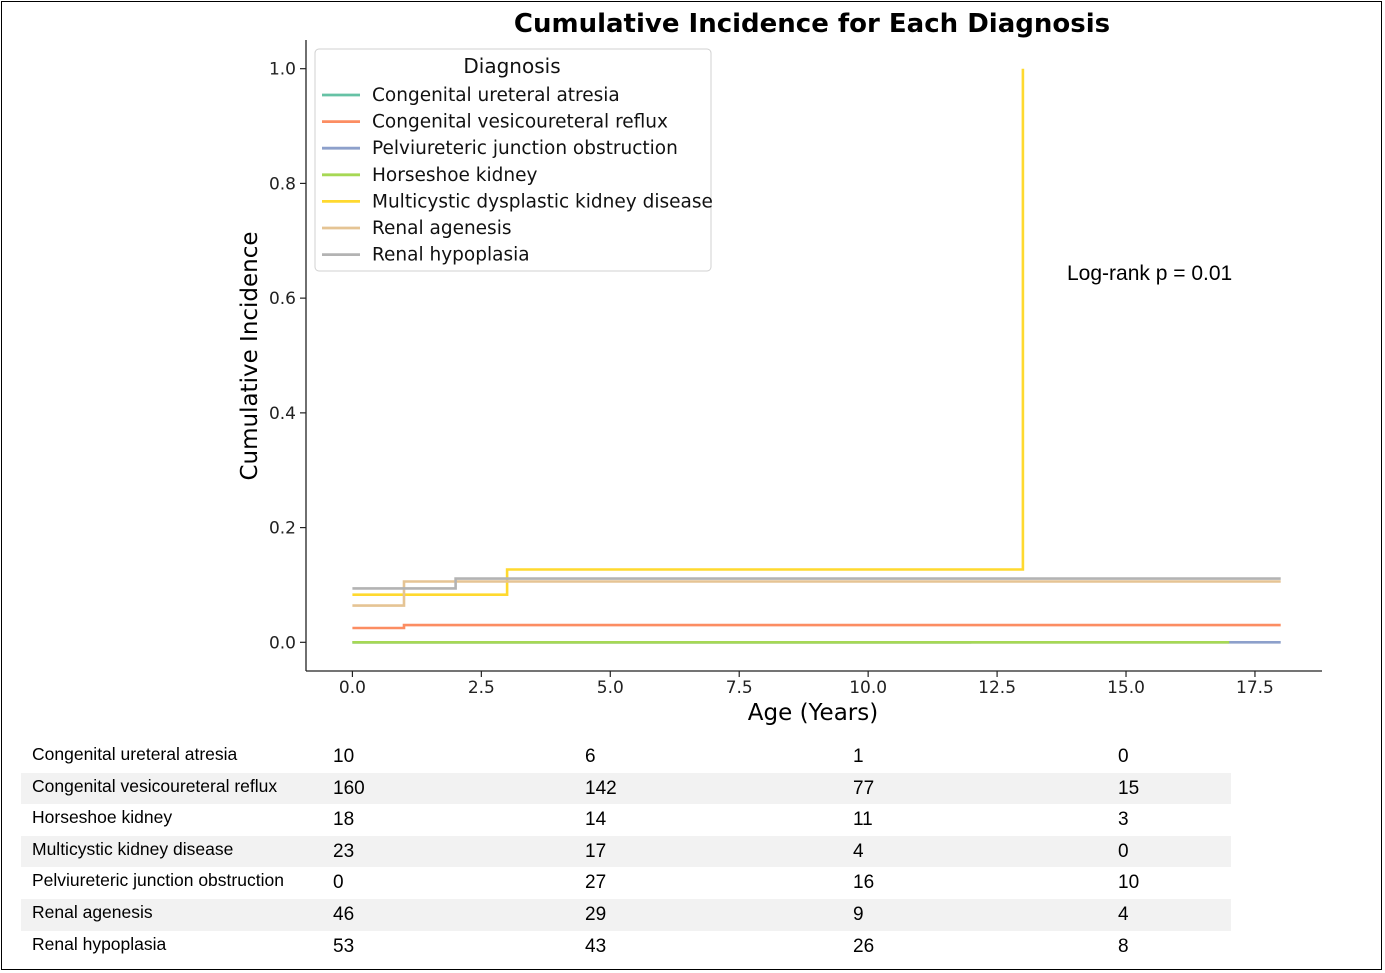 This screenshot has width=1385, height=973. I want to click on x-tick-label: 5.0, so click(610, 688).